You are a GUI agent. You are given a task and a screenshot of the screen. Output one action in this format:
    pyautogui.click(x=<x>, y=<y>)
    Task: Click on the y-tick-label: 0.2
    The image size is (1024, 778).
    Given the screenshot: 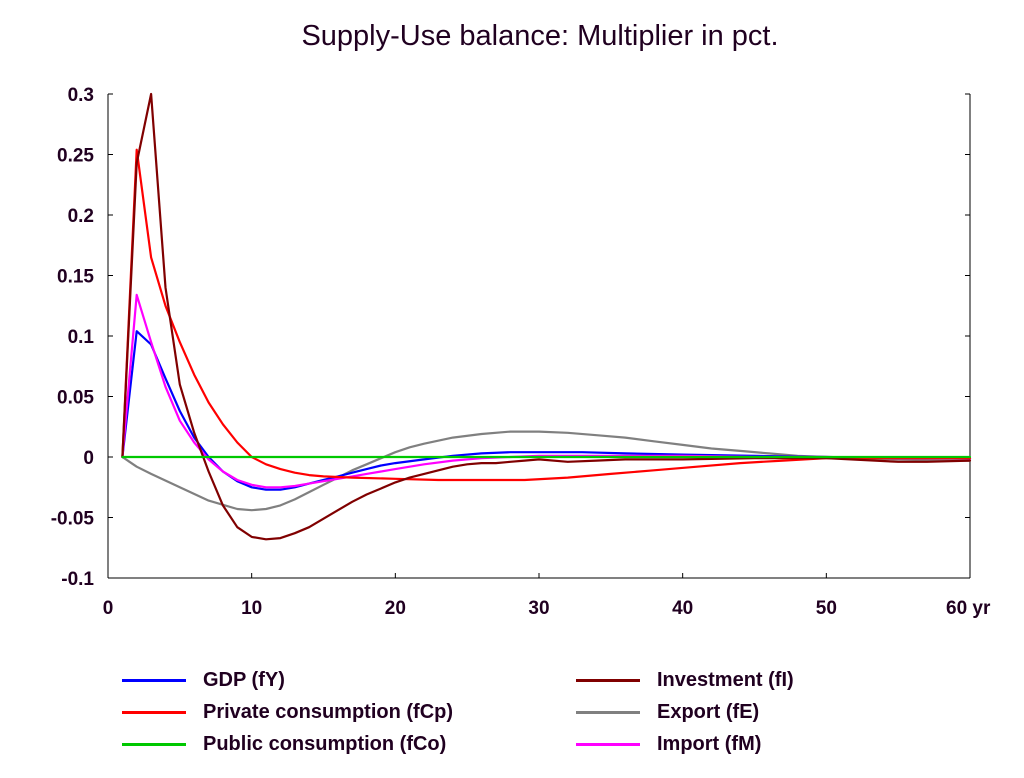 What is the action you would take?
    pyautogui.click(x=81, y=216)
    